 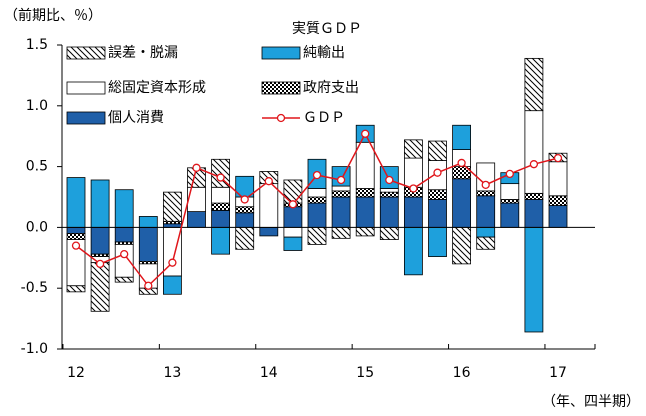 What do you see at coordinates (365, 373) in the screenshot?
I see `x-tick-label: 15` at bounding box center [365, 373].